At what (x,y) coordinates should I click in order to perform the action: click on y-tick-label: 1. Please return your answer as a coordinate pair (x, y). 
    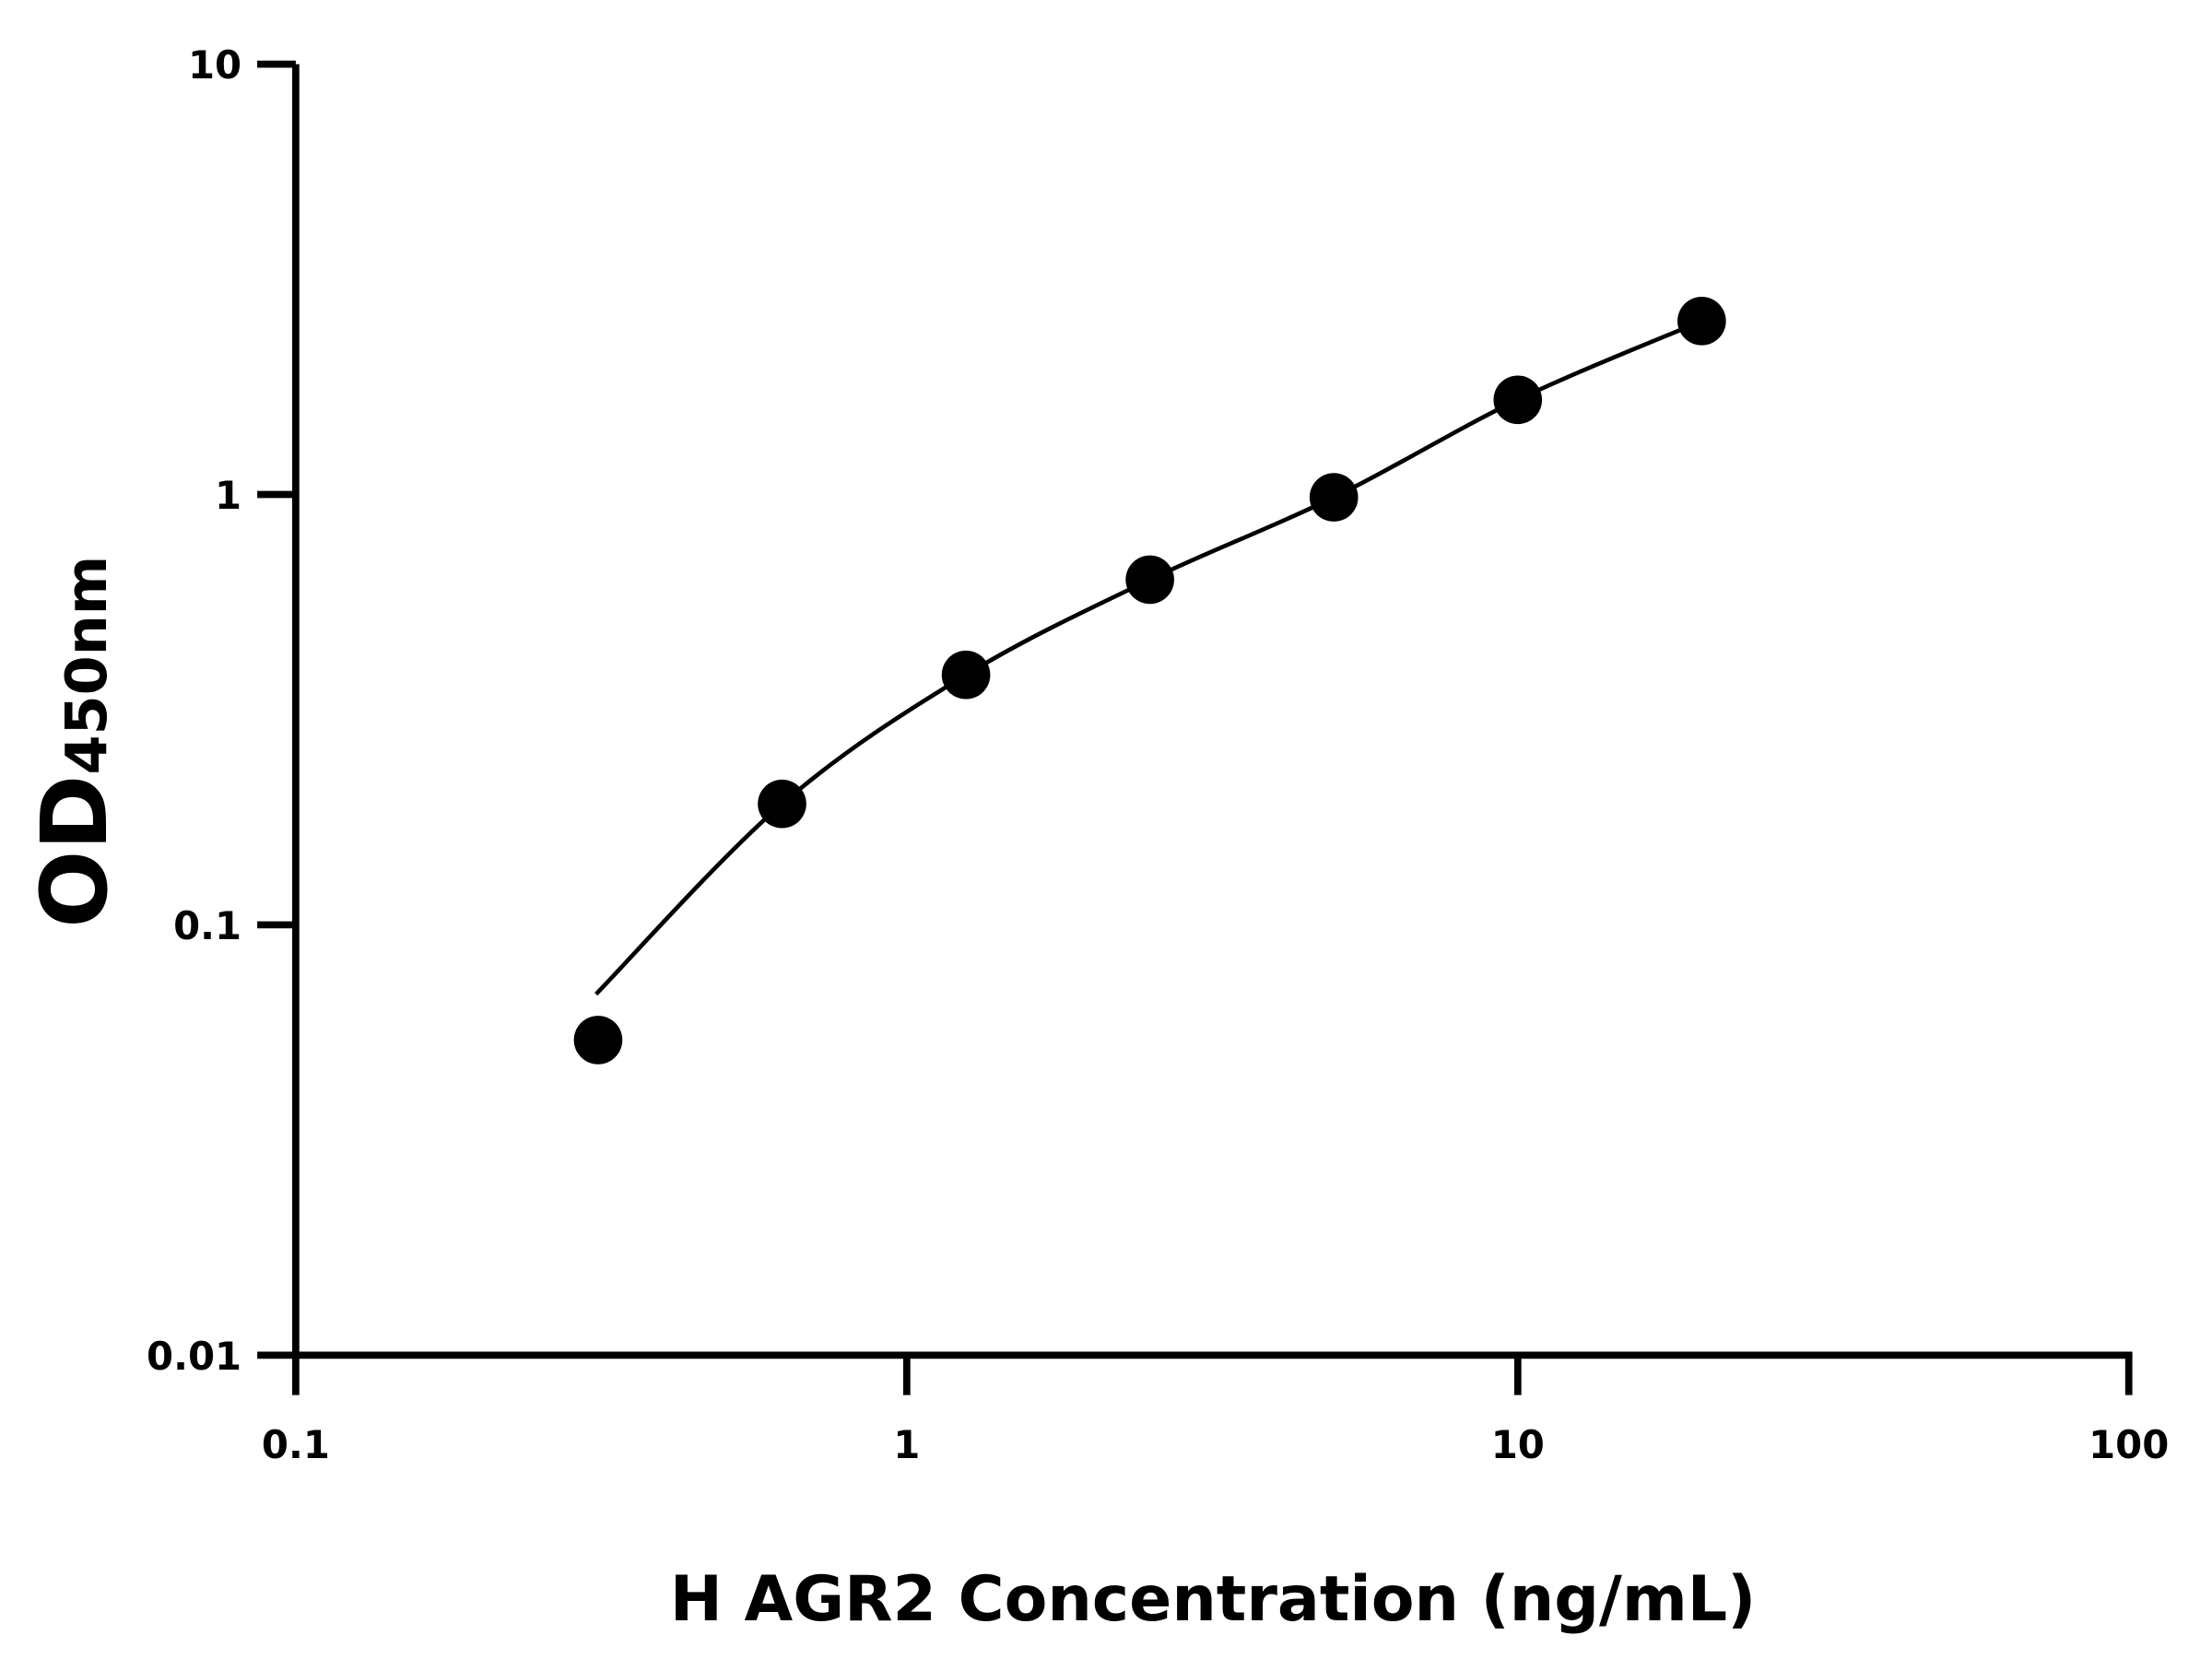
    Looking at the image, I should click on (228, 495).